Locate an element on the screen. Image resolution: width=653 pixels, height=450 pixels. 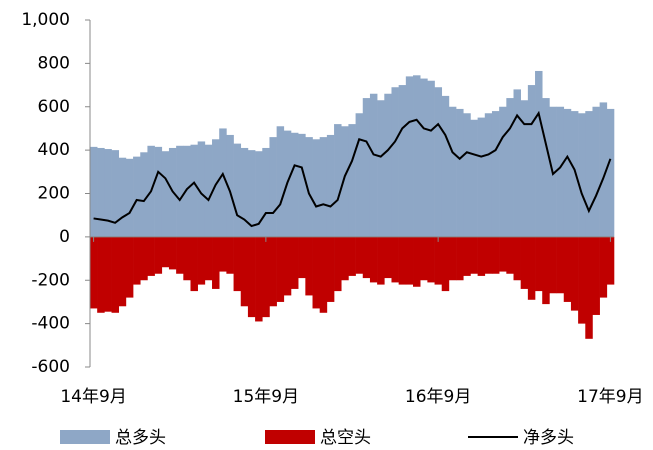
y-tick-label: 600 is located at coordinates (54, 107).